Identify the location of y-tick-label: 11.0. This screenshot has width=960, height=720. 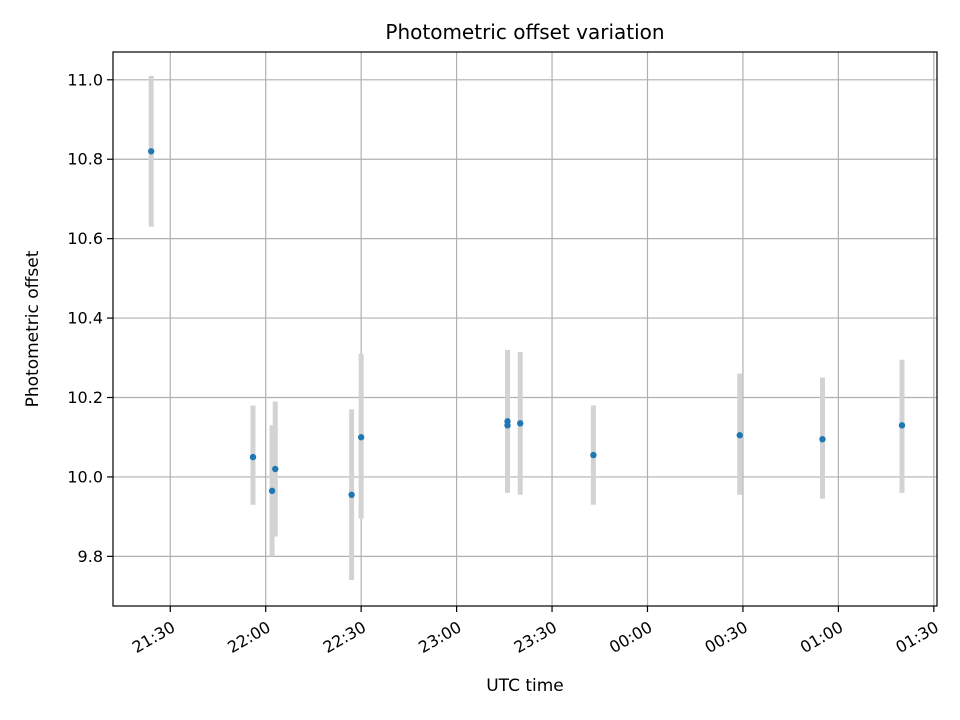
(85, 79).